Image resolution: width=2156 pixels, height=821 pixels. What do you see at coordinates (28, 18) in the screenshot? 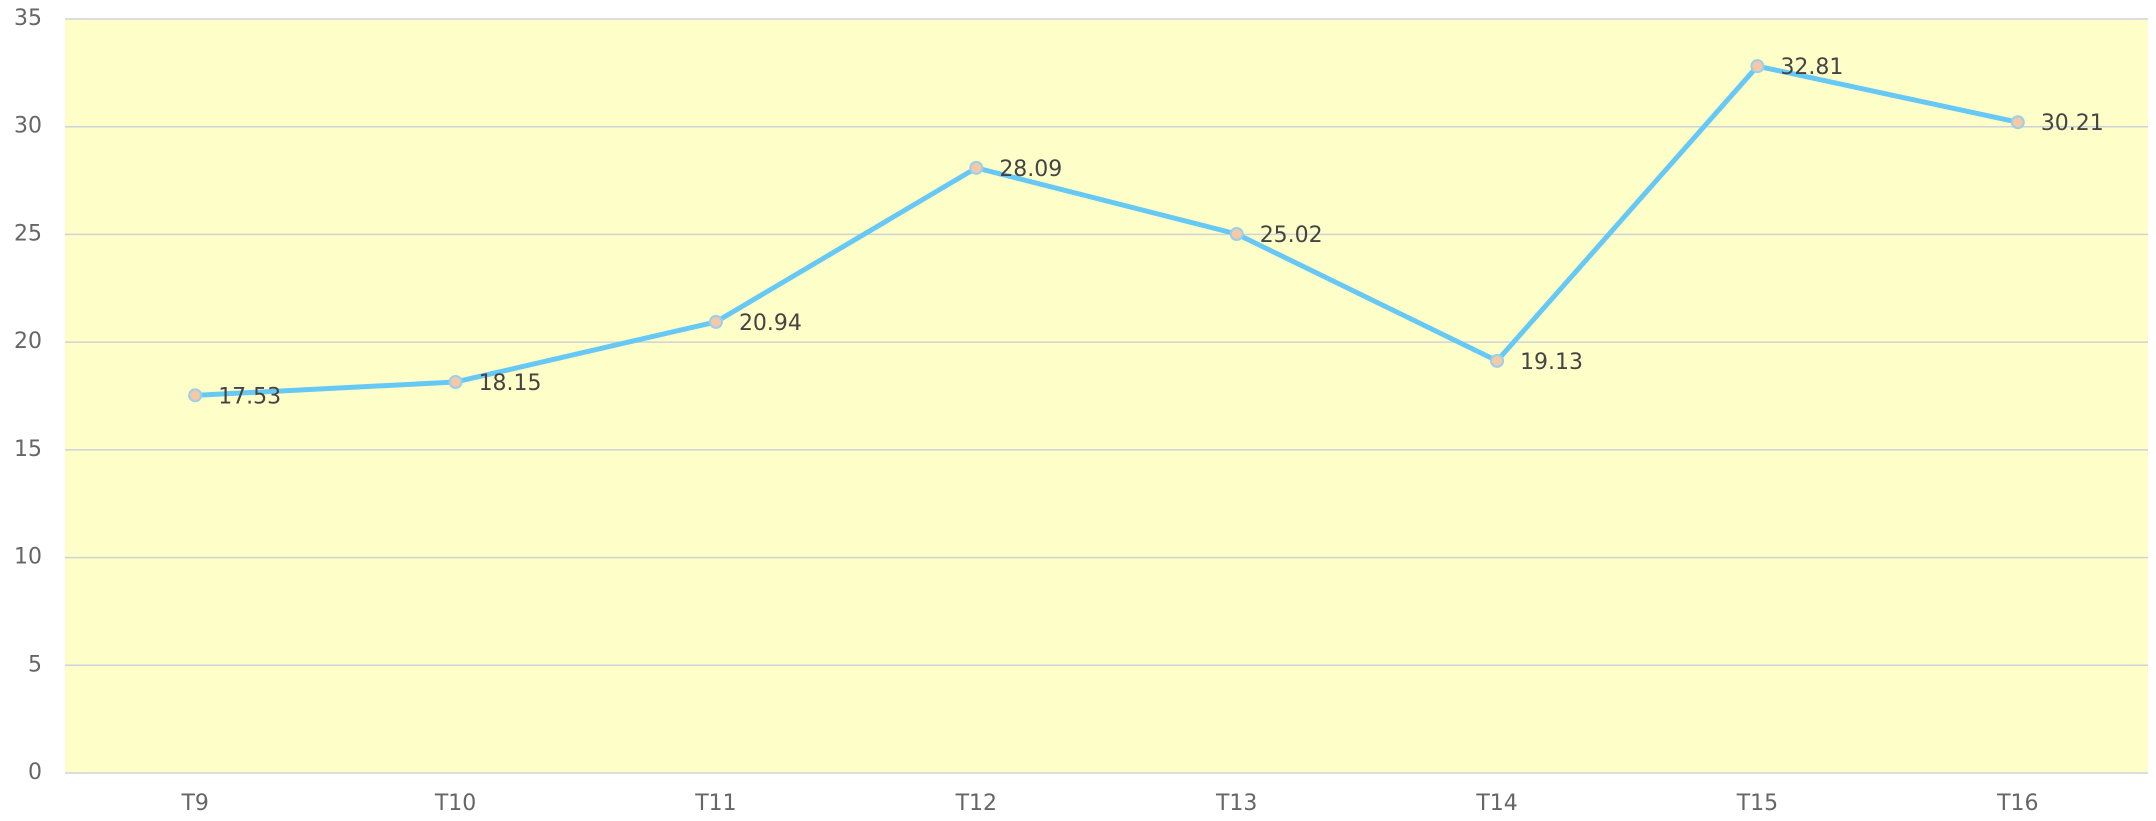
I see `y-tick-label: 35` at bounding box center [28, 18].